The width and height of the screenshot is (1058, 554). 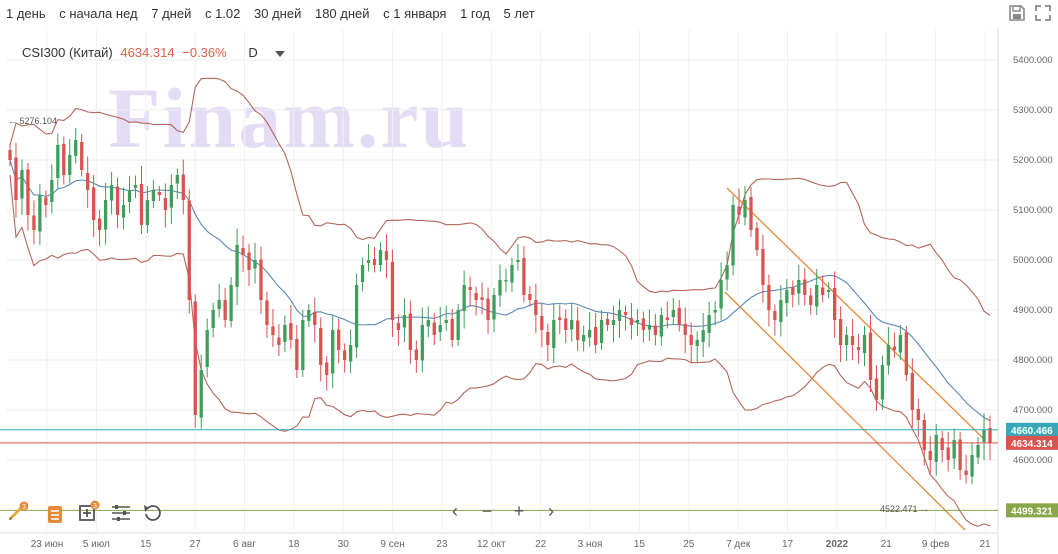 What do you see at coordinates (96, 544) in the screenshot?
I see `x-axis-label: 5 июл` at bounding box center [96, 544].